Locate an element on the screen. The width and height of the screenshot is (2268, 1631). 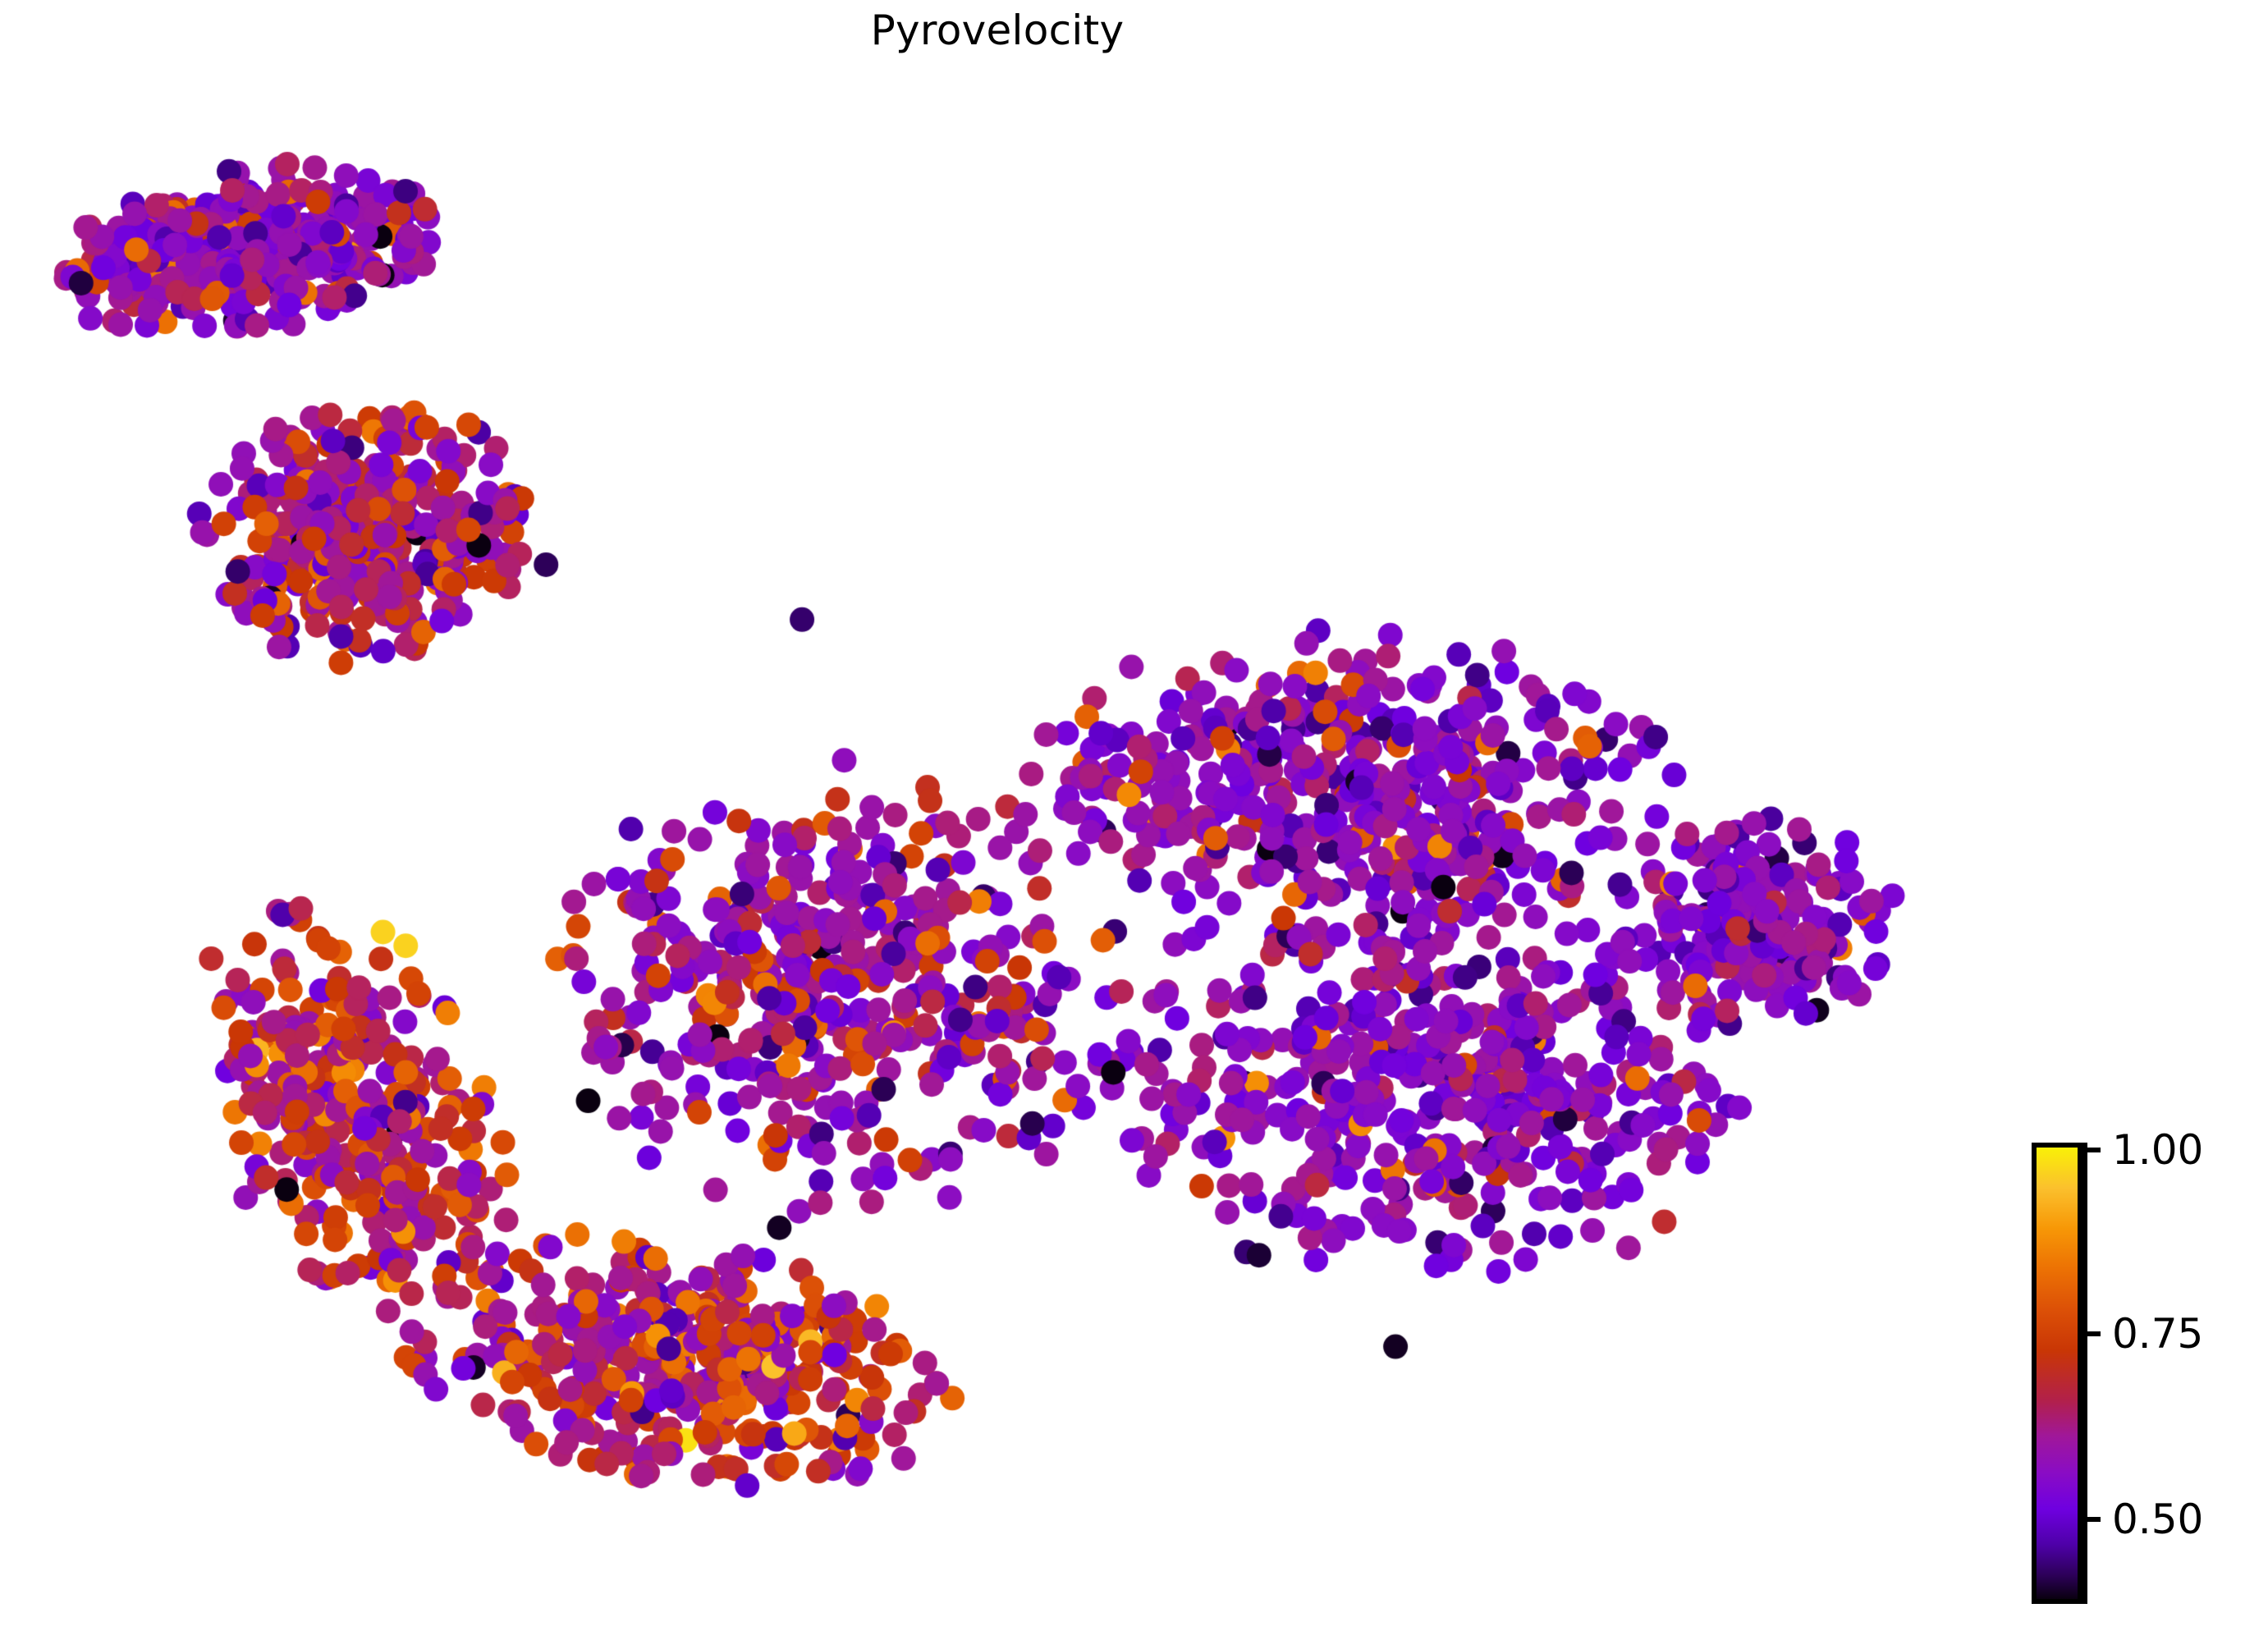
page-title: Pyrovelocity is located at coordinates (997, 30).